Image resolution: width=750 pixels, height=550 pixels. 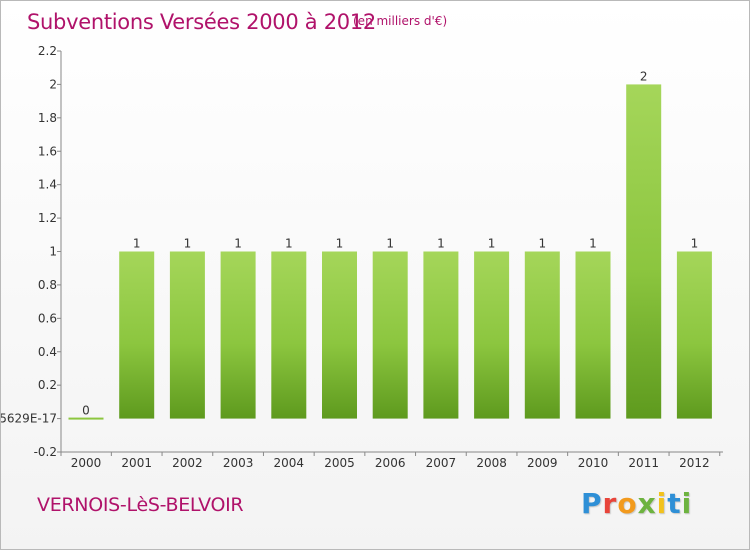 I want to click on y-tick-label: -0.2, so click(x=45, y=452).